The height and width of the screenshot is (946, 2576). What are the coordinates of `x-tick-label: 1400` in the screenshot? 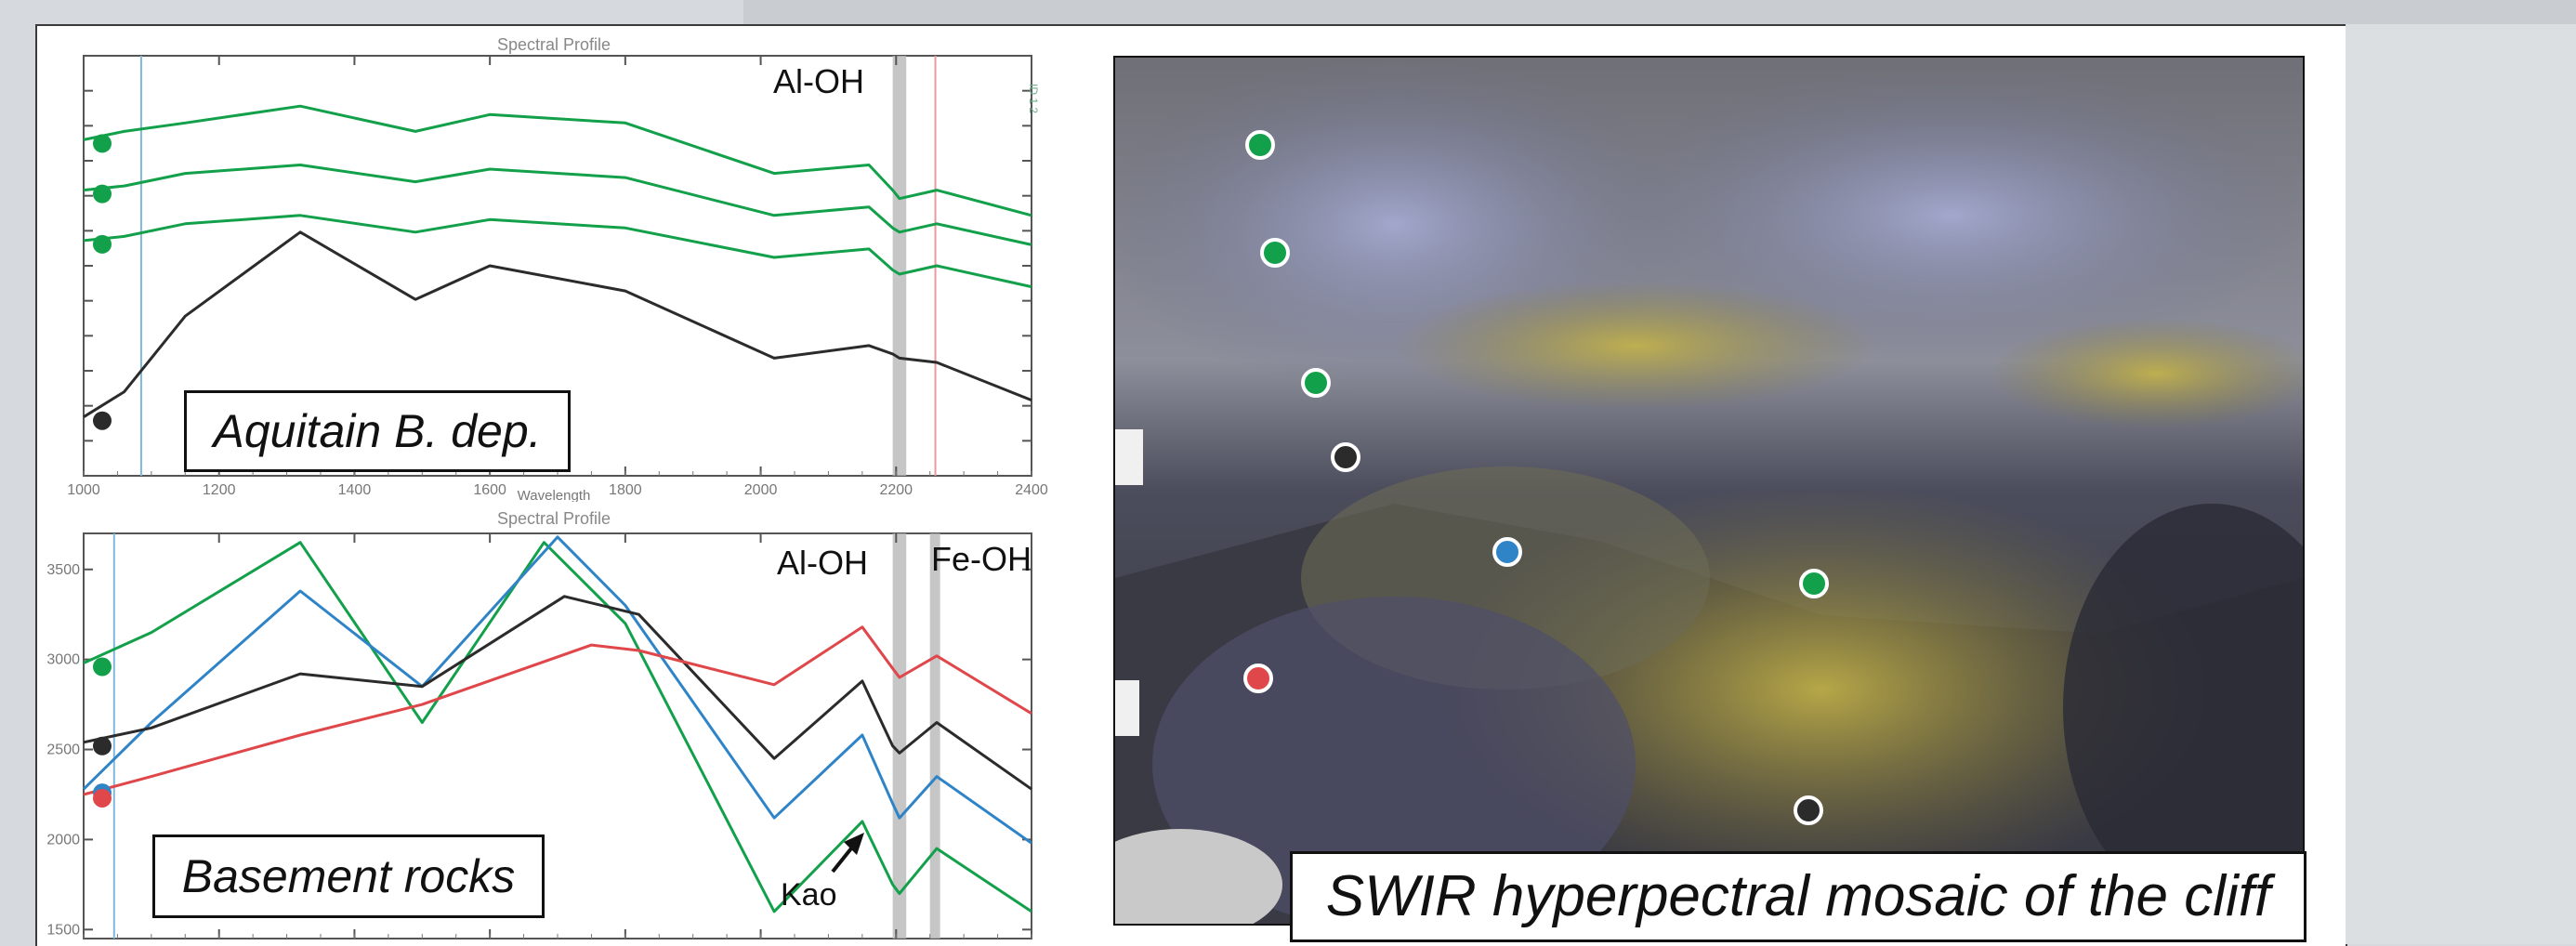 It's located at (355, 490).